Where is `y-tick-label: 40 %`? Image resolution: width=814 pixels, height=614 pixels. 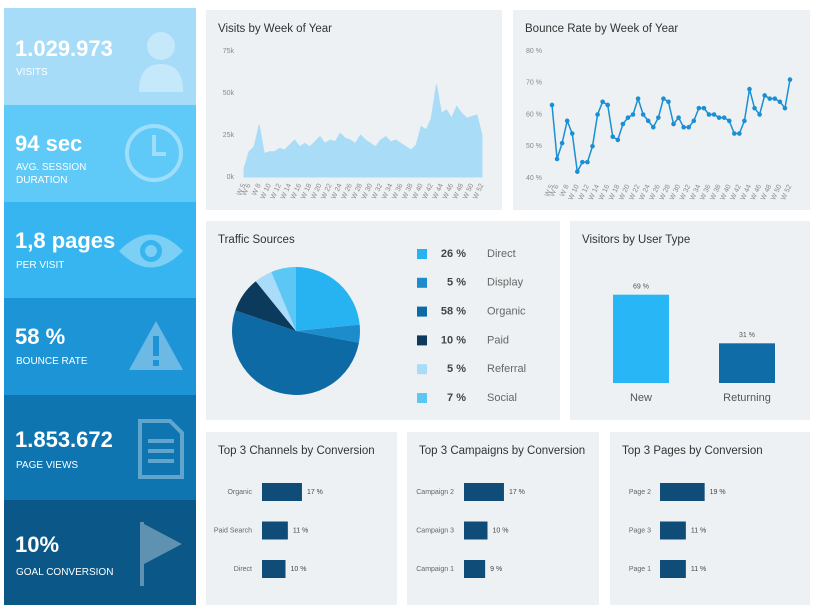
y-tick-label: 40 % is located at coordinates (534, 178).